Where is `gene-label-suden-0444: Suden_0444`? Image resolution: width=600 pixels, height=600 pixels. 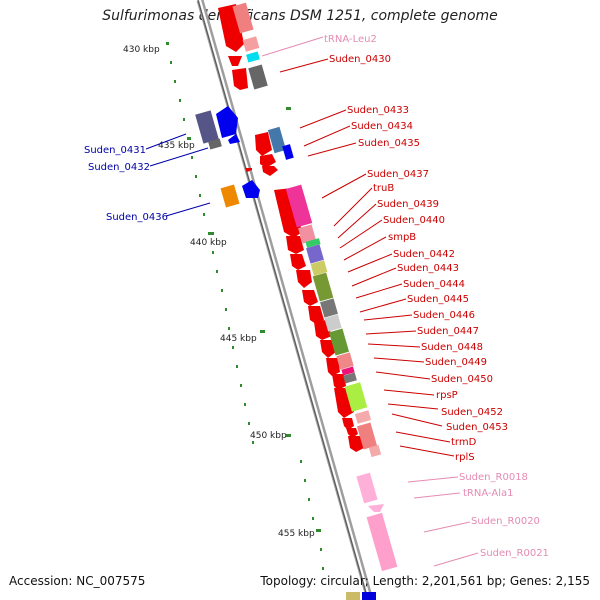 gene-label-suden-0444: Suden_0444 is located at coordinates (434, 284).